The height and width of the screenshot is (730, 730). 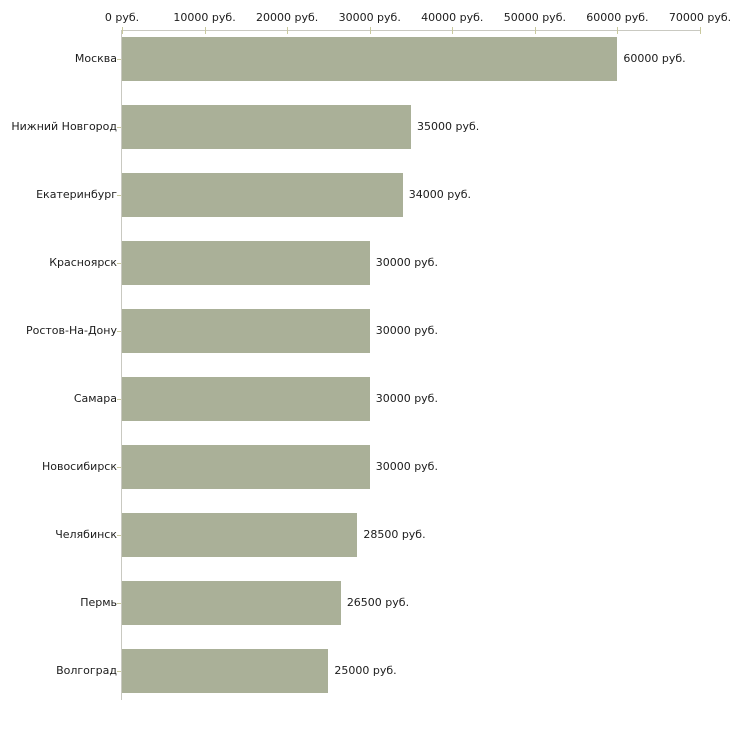 What do you see at coordinates (534, 17) in the screenshot?
I see `x-axis-tick-label: 50000 руб.` at bounding box center [534, 17].